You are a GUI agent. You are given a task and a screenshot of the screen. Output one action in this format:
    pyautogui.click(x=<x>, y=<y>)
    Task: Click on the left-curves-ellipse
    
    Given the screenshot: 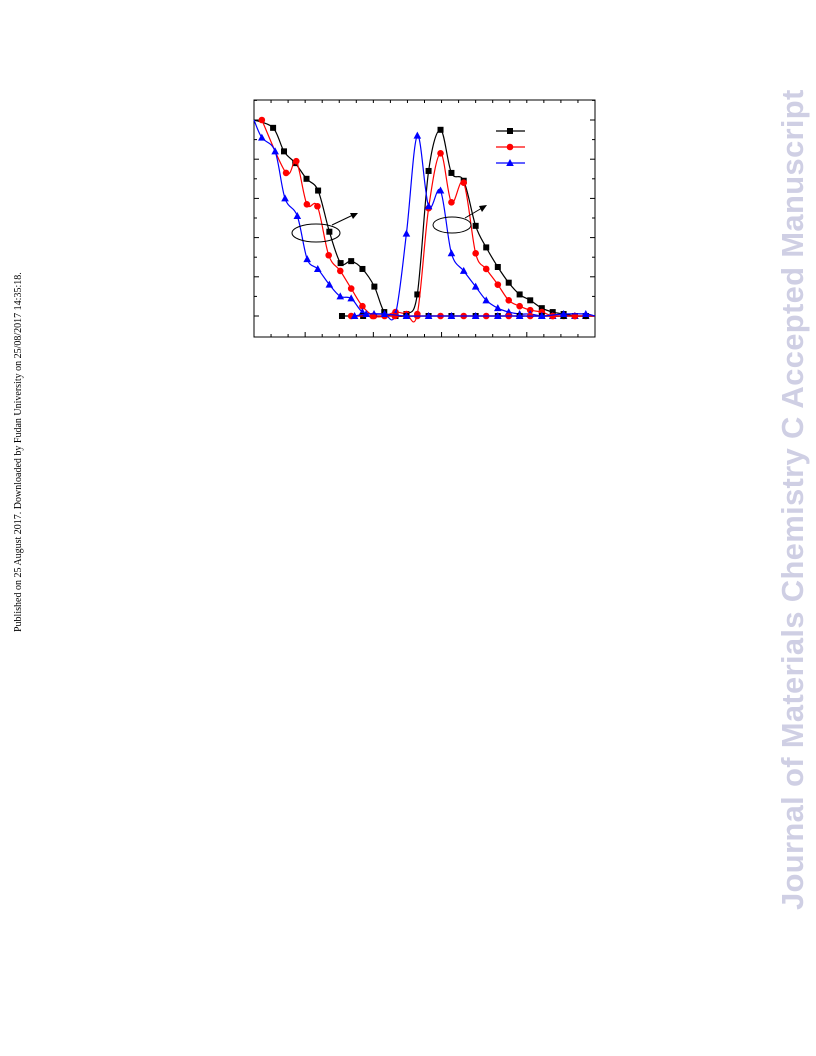 What is the action you would take?
    pyautogui.click(x=316, y=233)
    